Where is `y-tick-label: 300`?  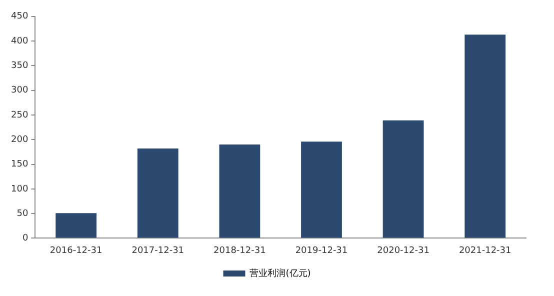 y-tick-label: 300 is located at coordinates (19, 91).